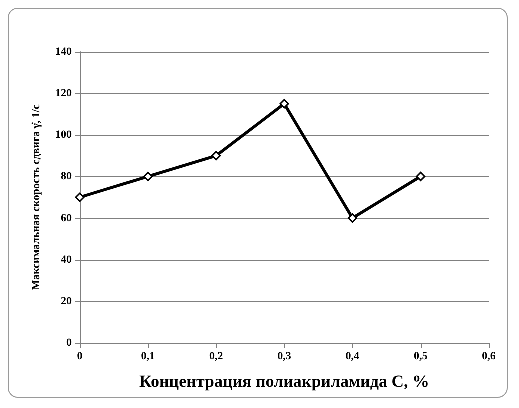 The height and width of the screenshot is (408, 519). What do you see at coordinates (489, 356) in the screenshot?
I see `x-tick-label: 0,6` at bounding box center [489, 356].